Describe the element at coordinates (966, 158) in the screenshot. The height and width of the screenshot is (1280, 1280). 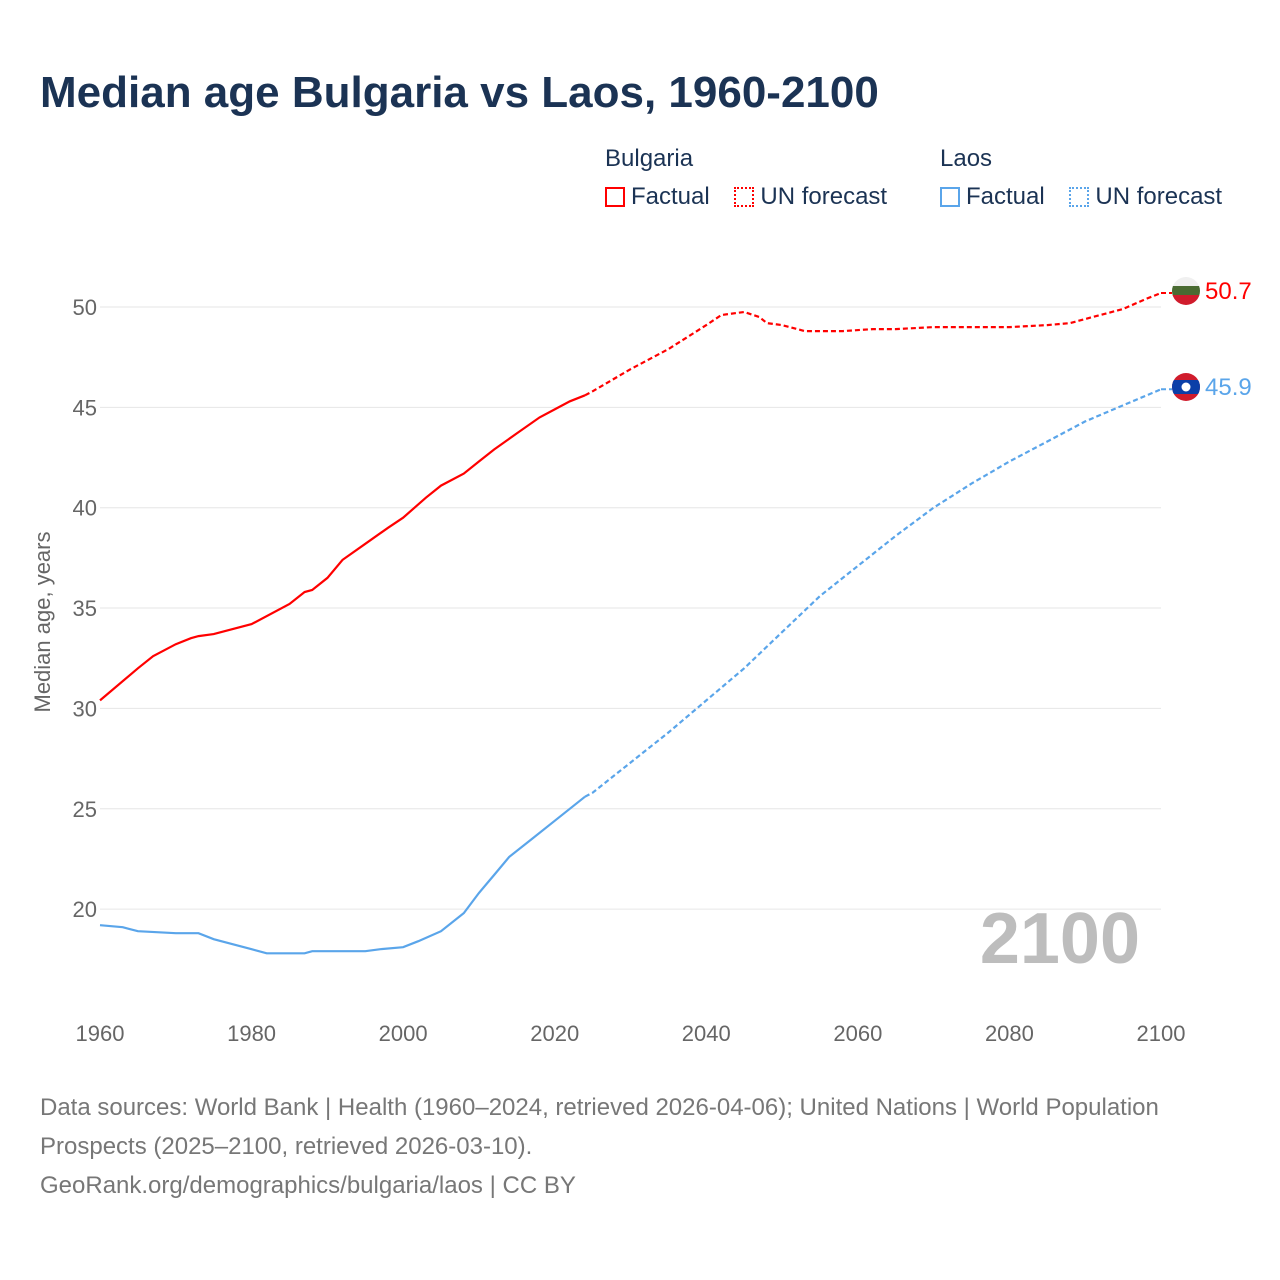
I see `legend-group-label: Laos` at that location.